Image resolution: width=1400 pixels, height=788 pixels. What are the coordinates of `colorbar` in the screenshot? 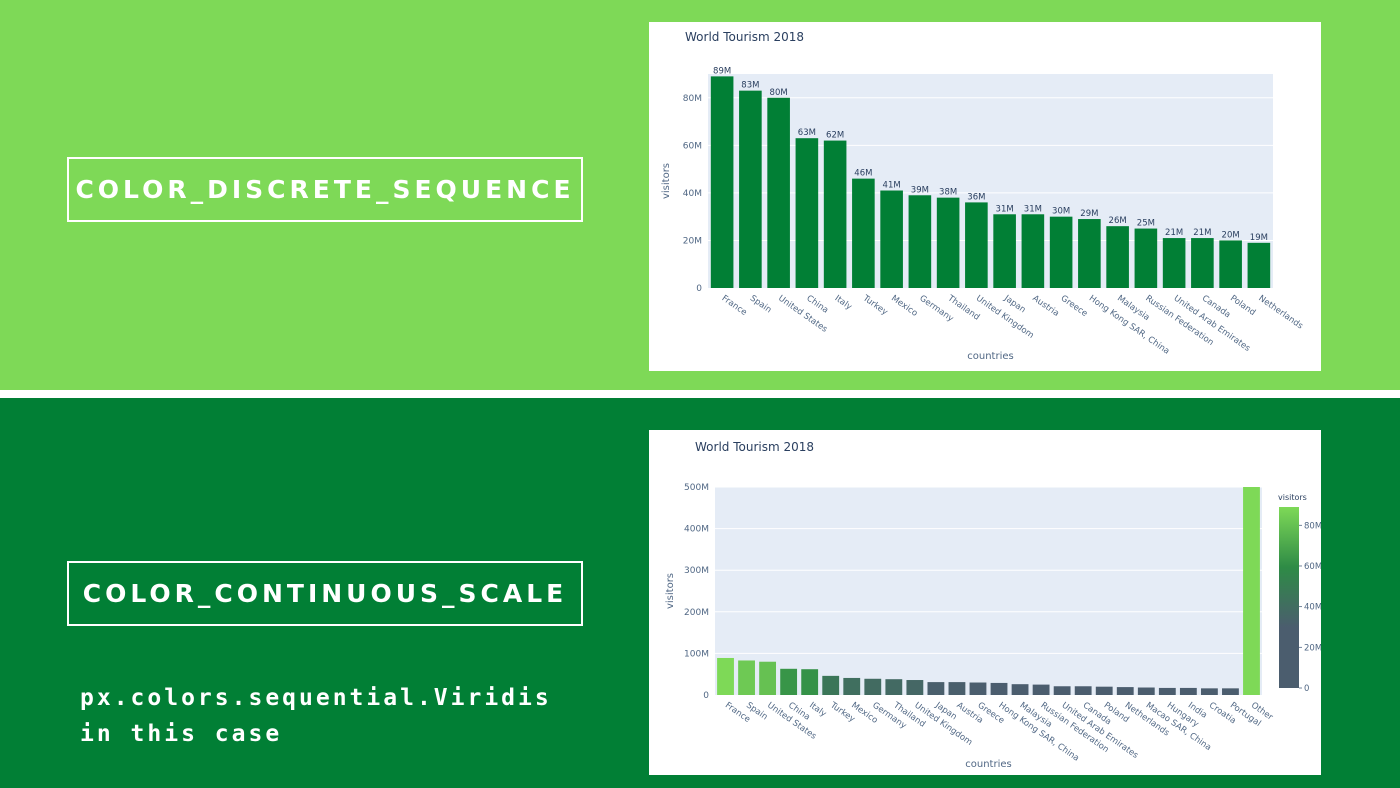 It's located at (1289, 597).